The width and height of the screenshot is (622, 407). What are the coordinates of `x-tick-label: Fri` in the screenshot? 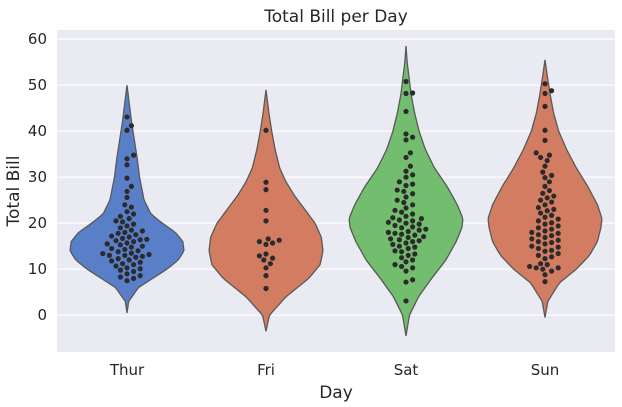 It's located at (266, 370).